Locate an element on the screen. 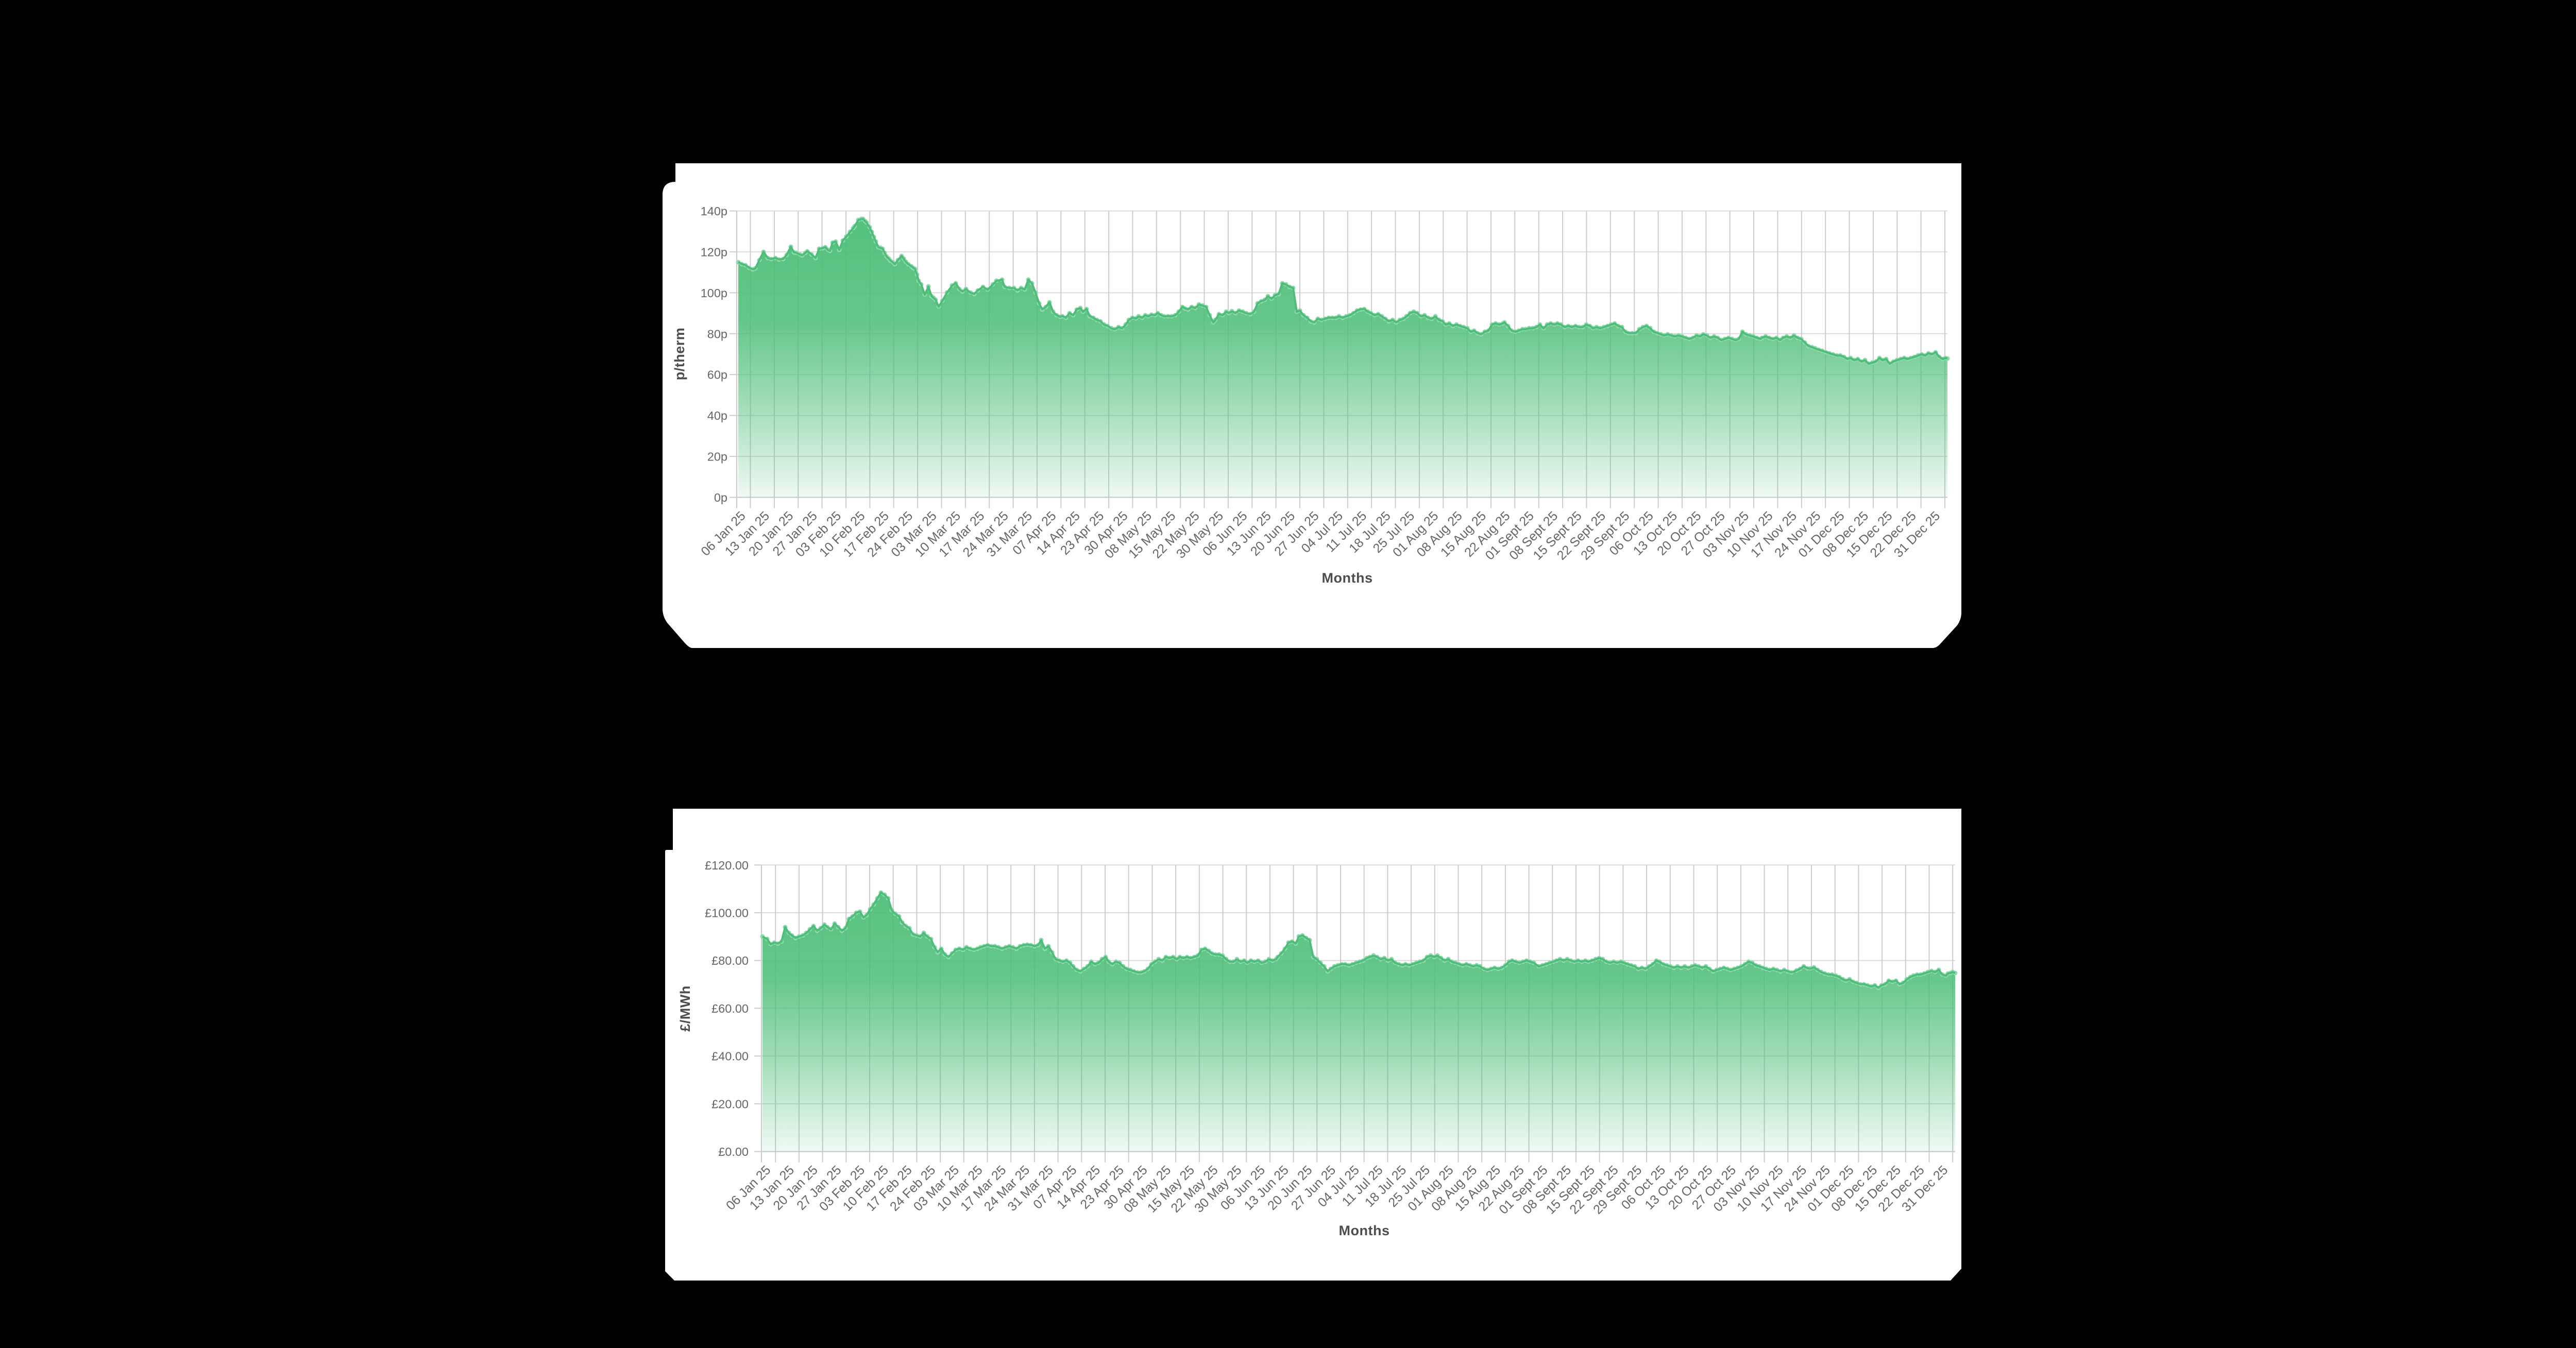 The height and width of the screenshot is (1348, 2576). svg-text: p/therm is located at coordinates (679, 354).